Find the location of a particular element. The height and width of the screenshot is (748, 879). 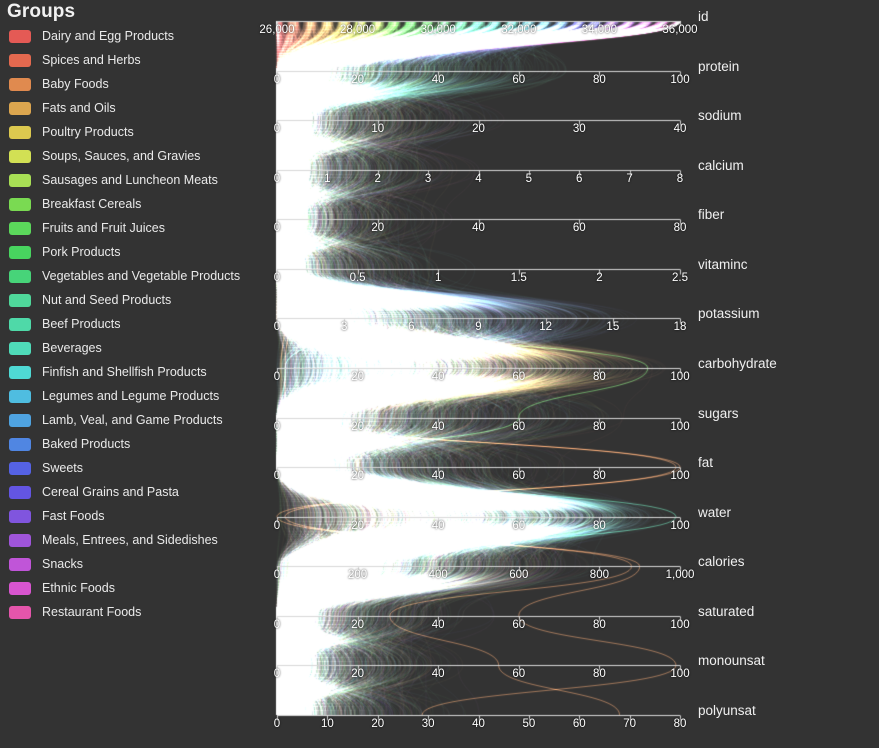

legend-item: Poultry Products is located at coordinates (125, 132).